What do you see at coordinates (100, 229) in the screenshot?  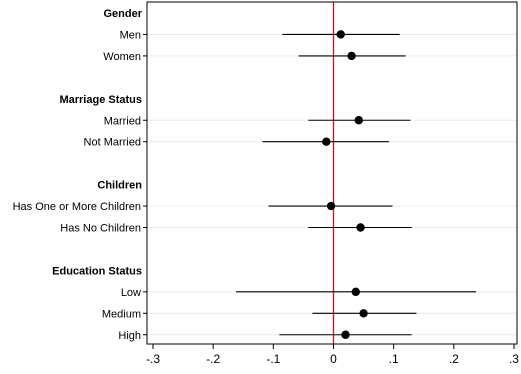 I see `row-label: Has No Children` at bounding box center [100, 229].